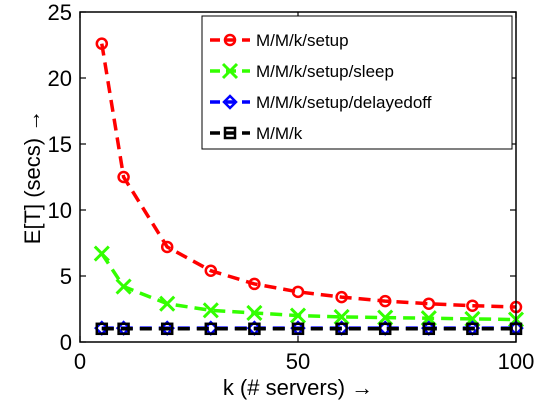  What do you see at coordinates (60, 144) in the screenshot?
I see `y-tick-label: 15` at bounding box center [60, 144].